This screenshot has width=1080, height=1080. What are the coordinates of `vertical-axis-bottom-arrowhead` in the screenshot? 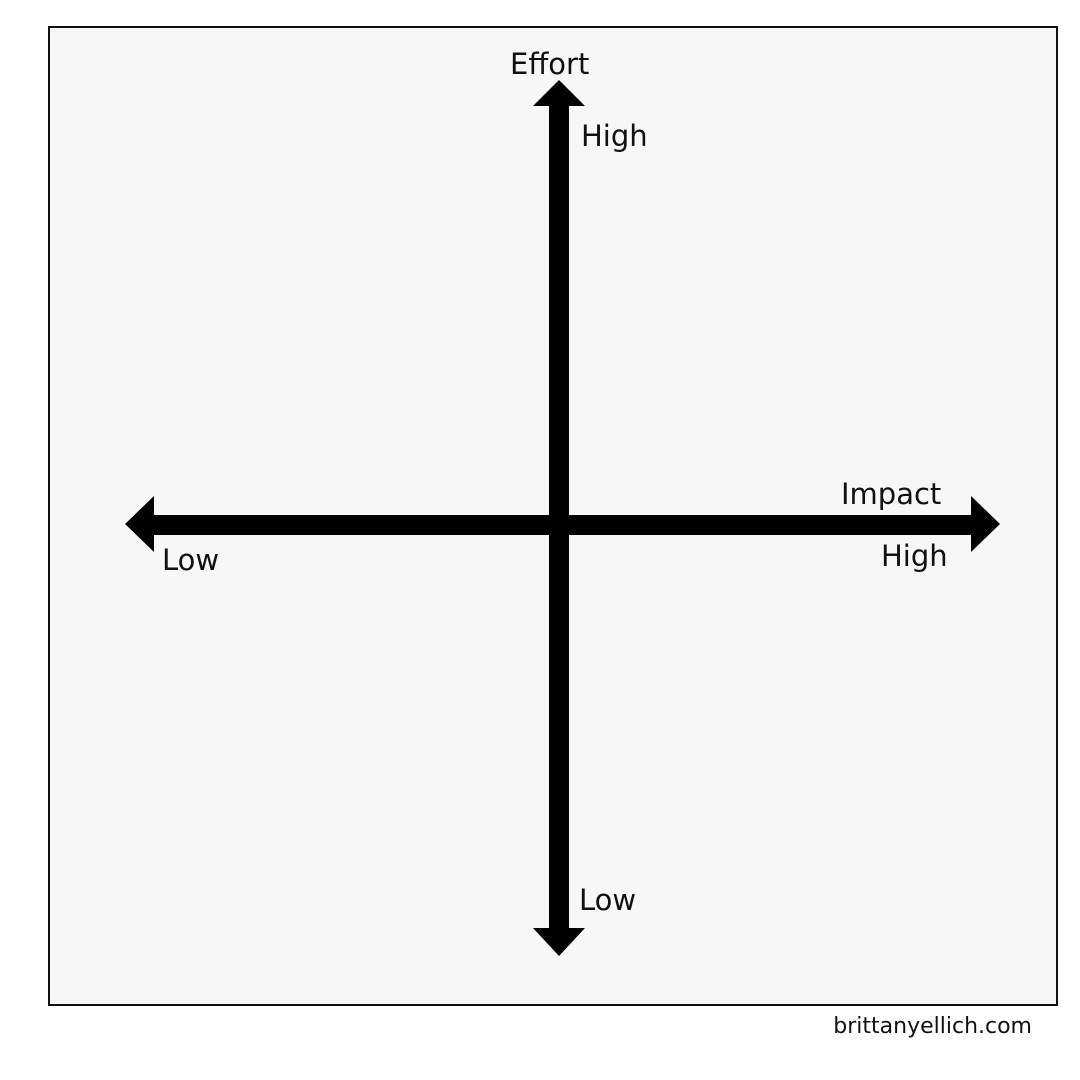 It's located at (559, 942).